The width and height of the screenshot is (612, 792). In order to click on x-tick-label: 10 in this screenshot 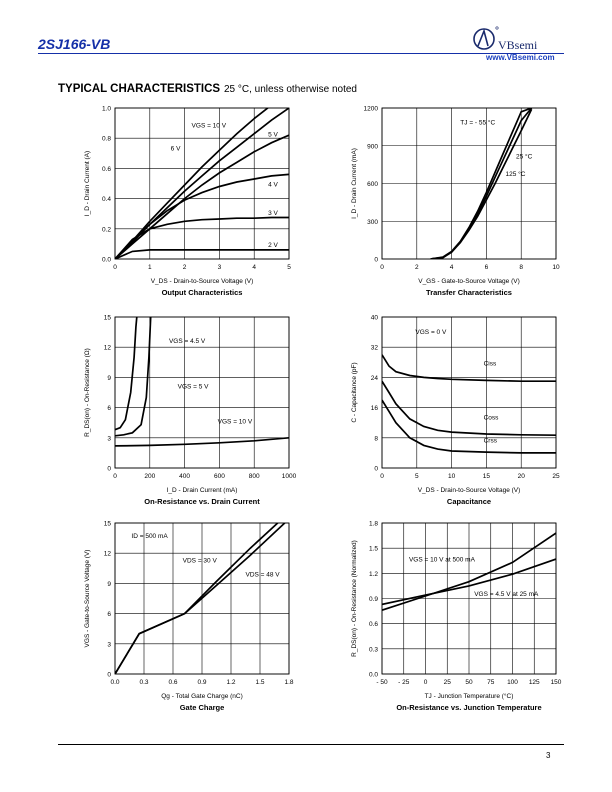, I will do `click(556, 267)`.